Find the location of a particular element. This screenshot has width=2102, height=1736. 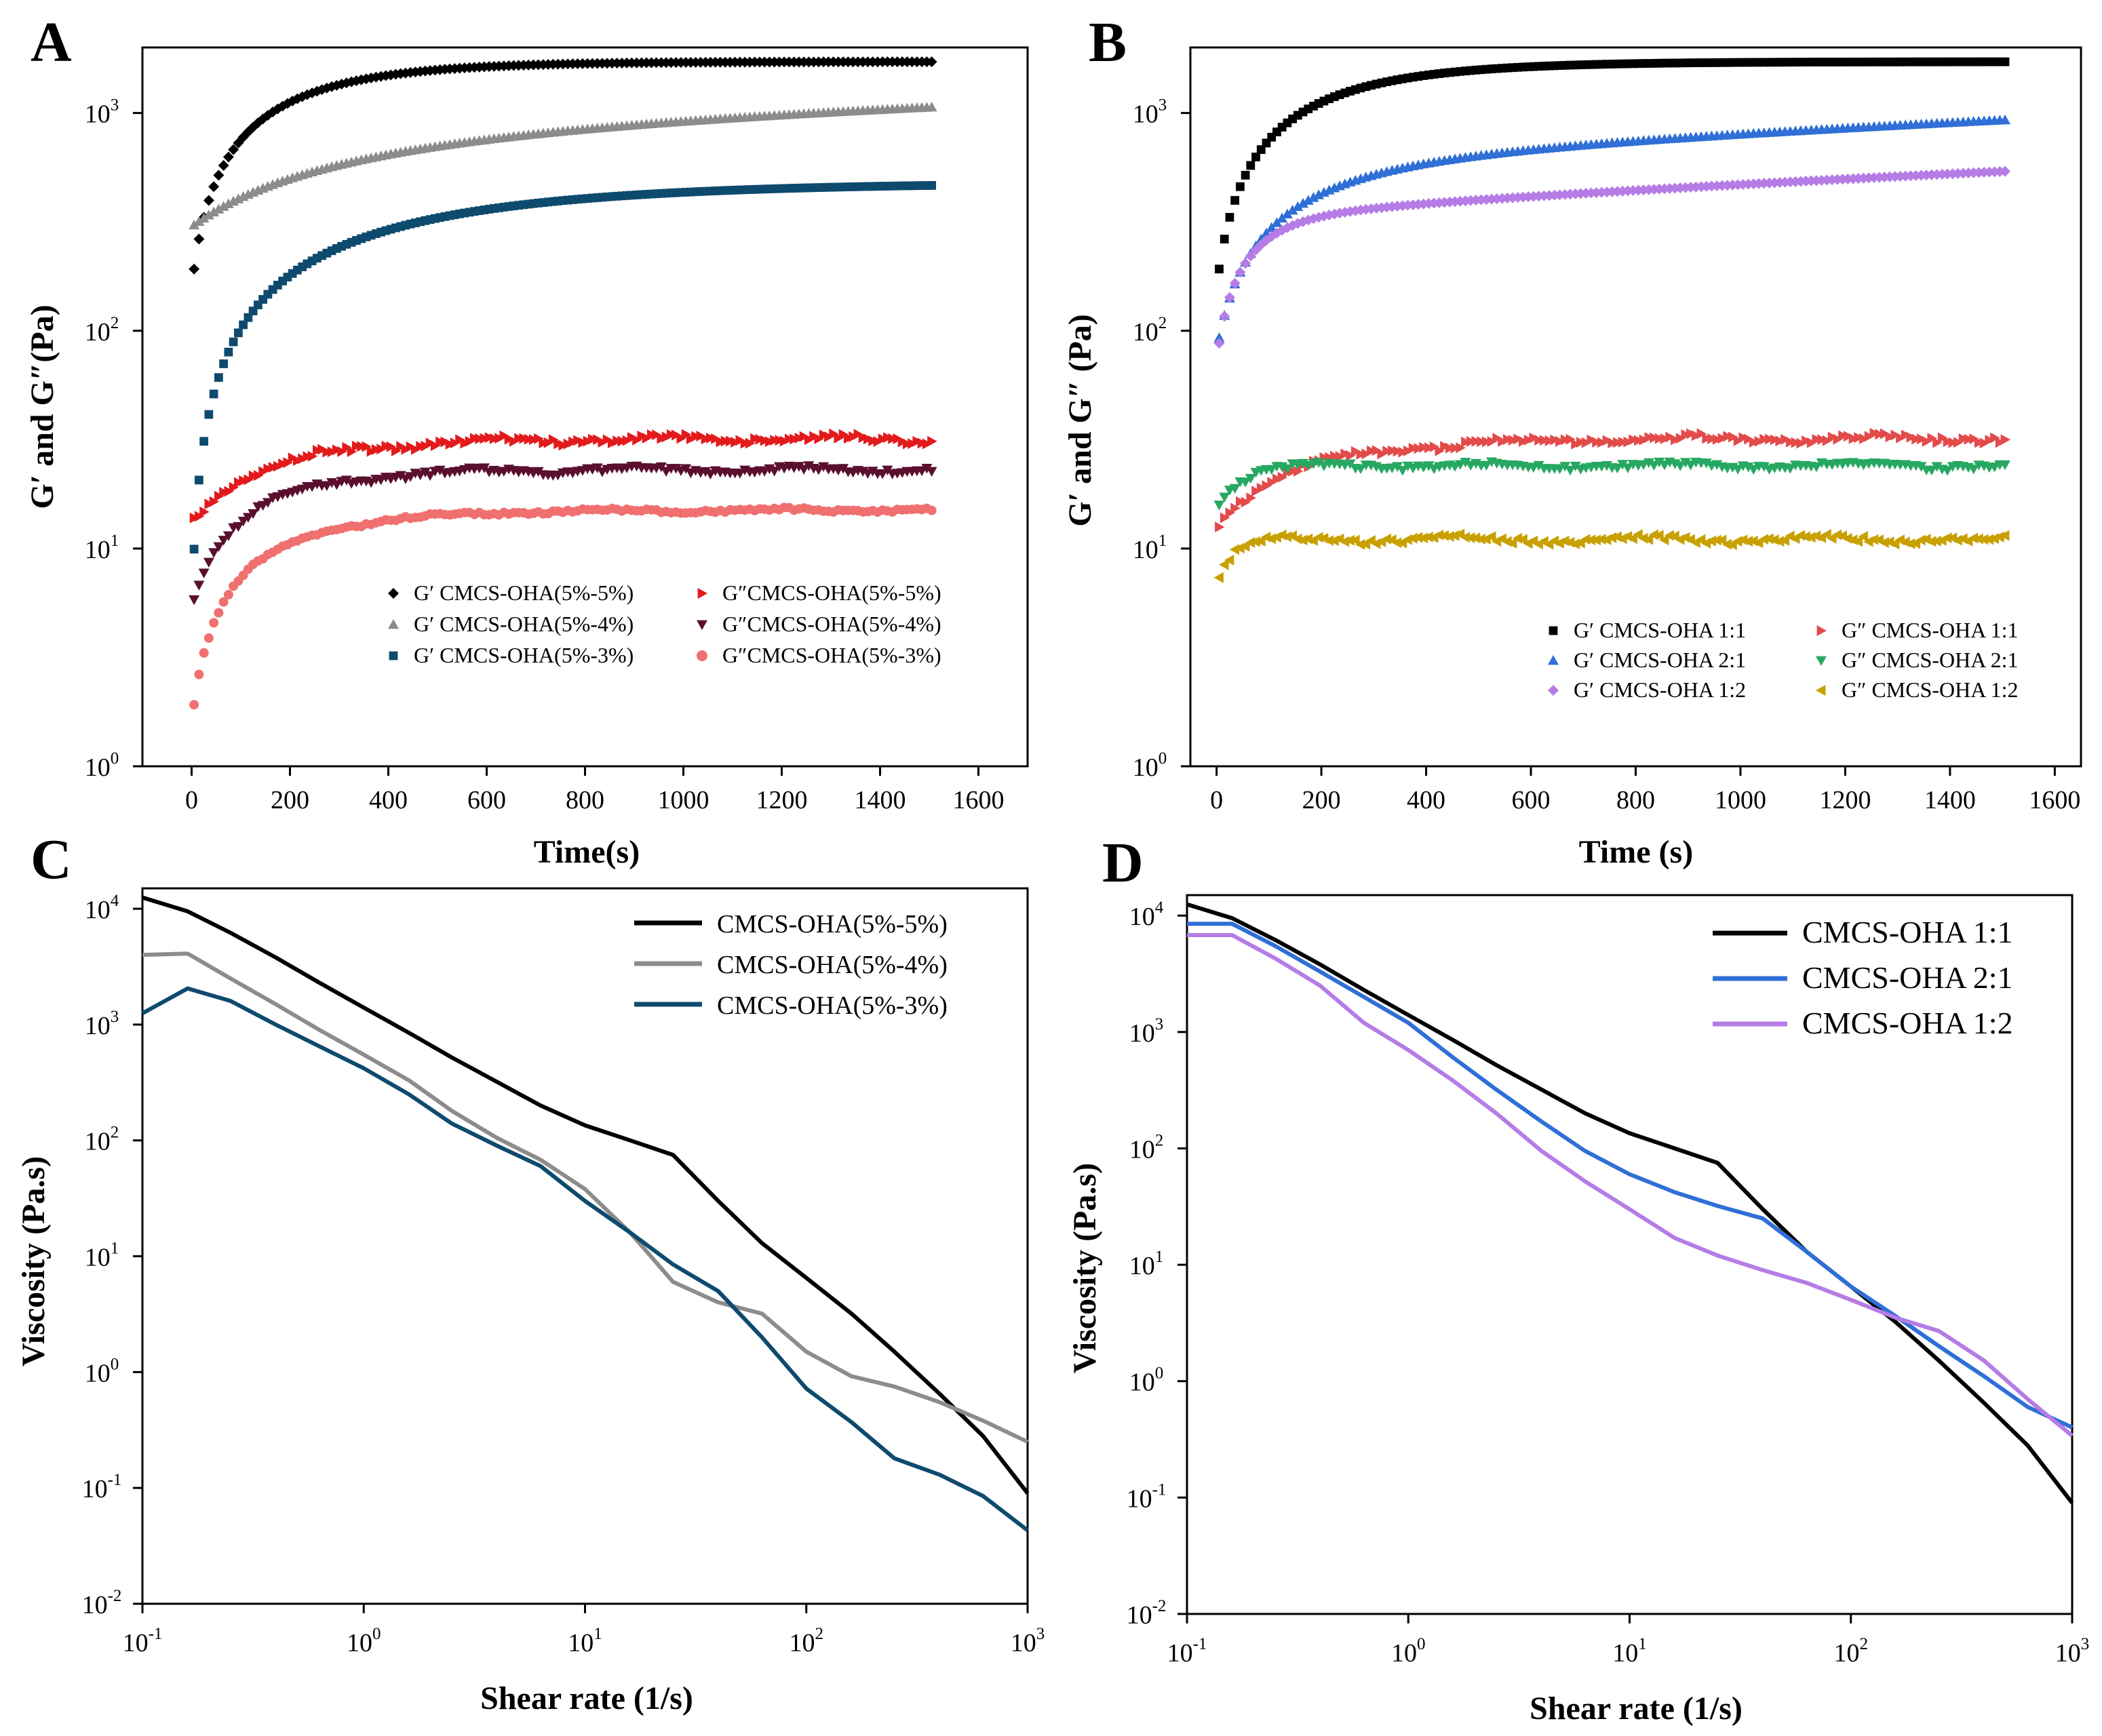

panel-b-legend-item: G′ CMCS-OHA 2:1 is located at coordinates (1647, 660).